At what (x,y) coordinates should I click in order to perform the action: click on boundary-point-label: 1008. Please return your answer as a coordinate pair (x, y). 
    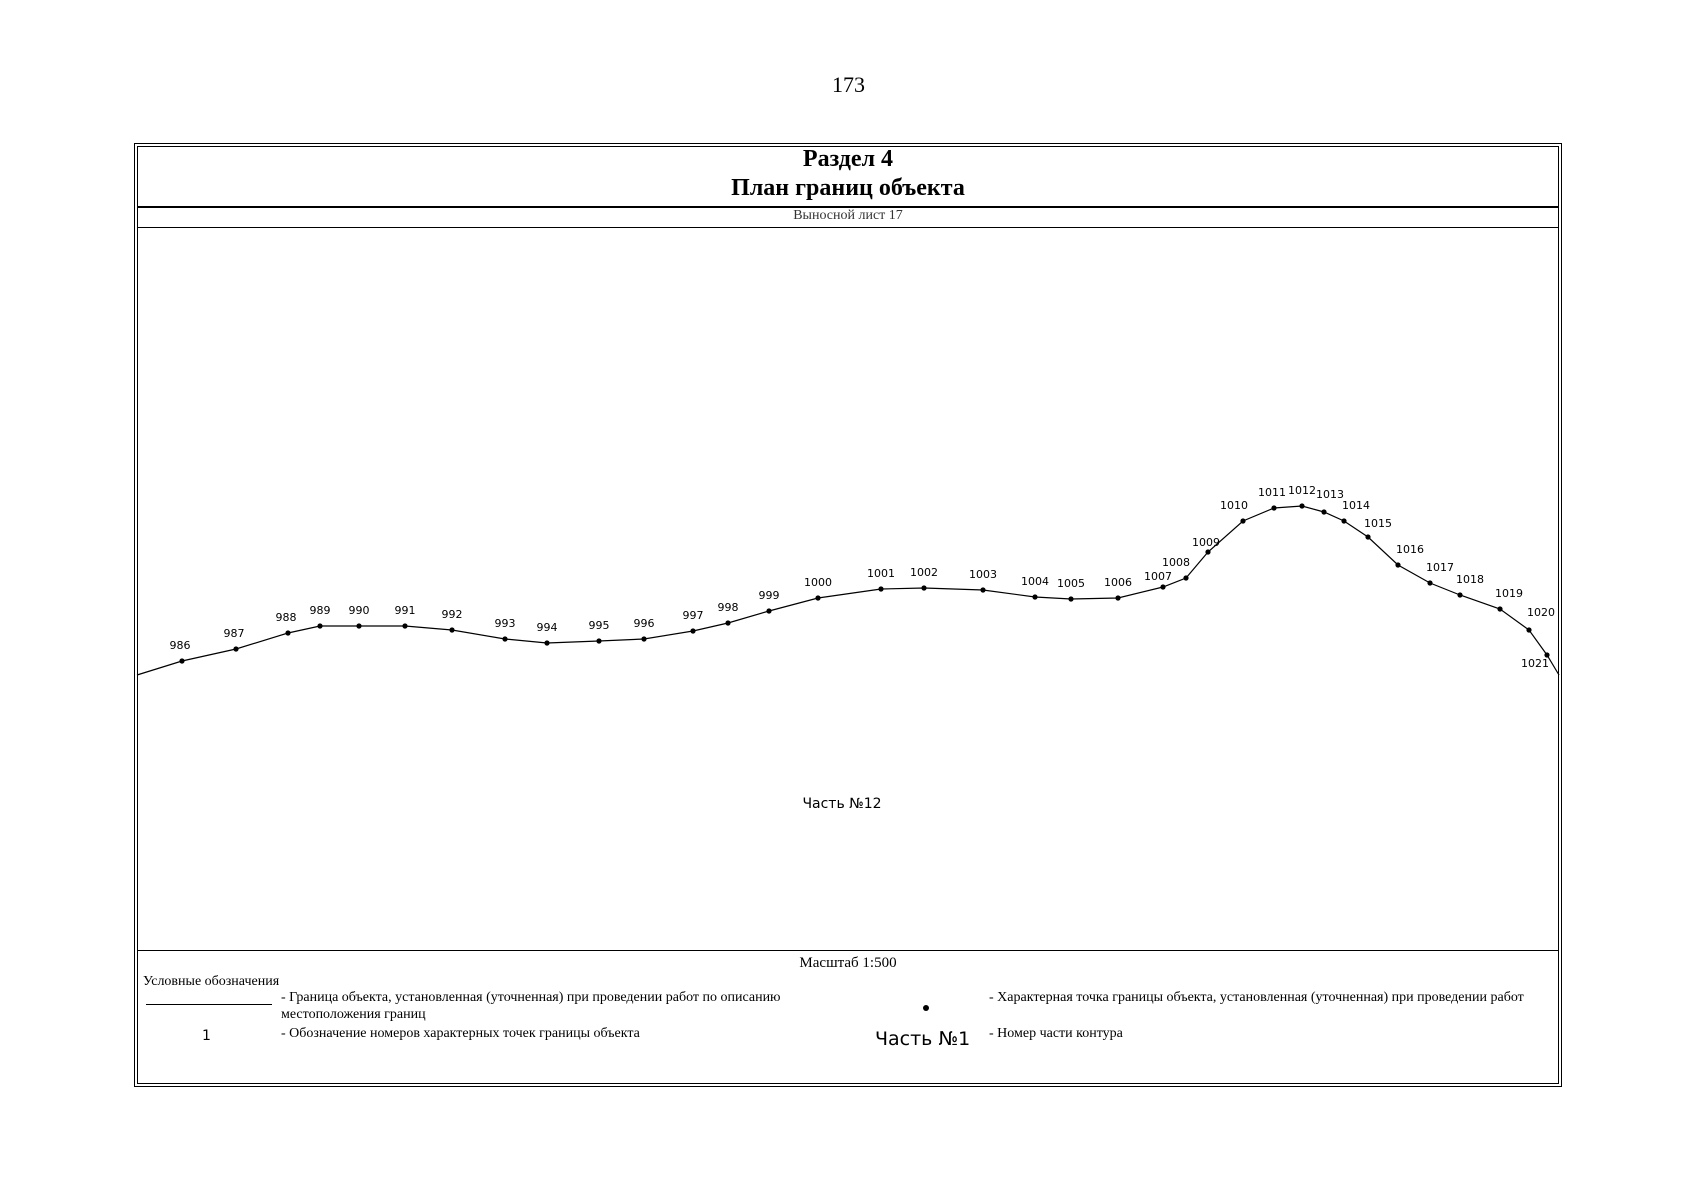
    Looking at the image, I should click on (1176, 562).